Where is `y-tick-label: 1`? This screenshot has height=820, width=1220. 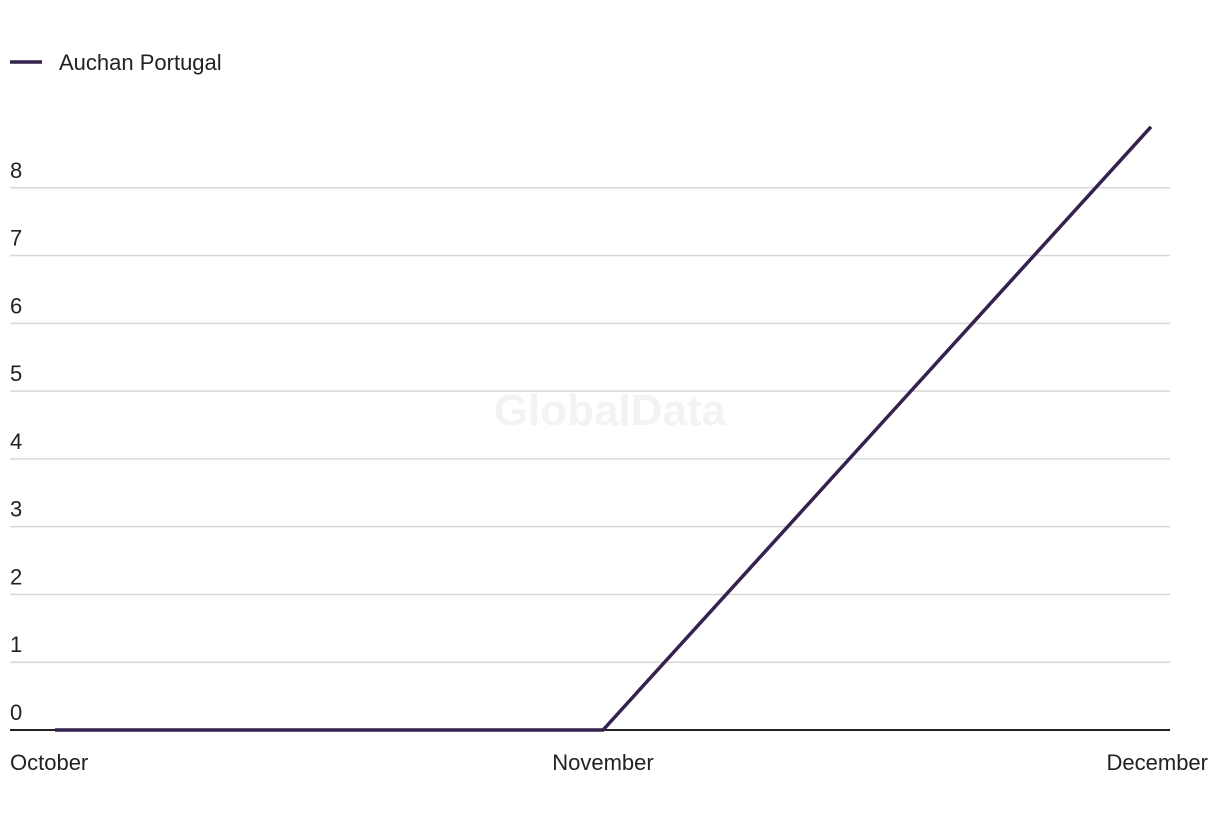
y-tick-label: 1 is located at coordinates (16, 644).